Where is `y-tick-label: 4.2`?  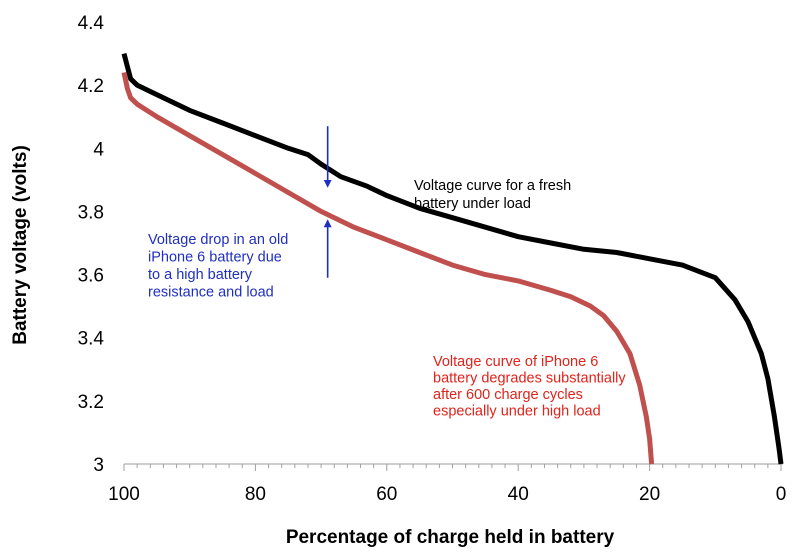 y-tick-label: 4.2 is located at coordinates (91, 86).